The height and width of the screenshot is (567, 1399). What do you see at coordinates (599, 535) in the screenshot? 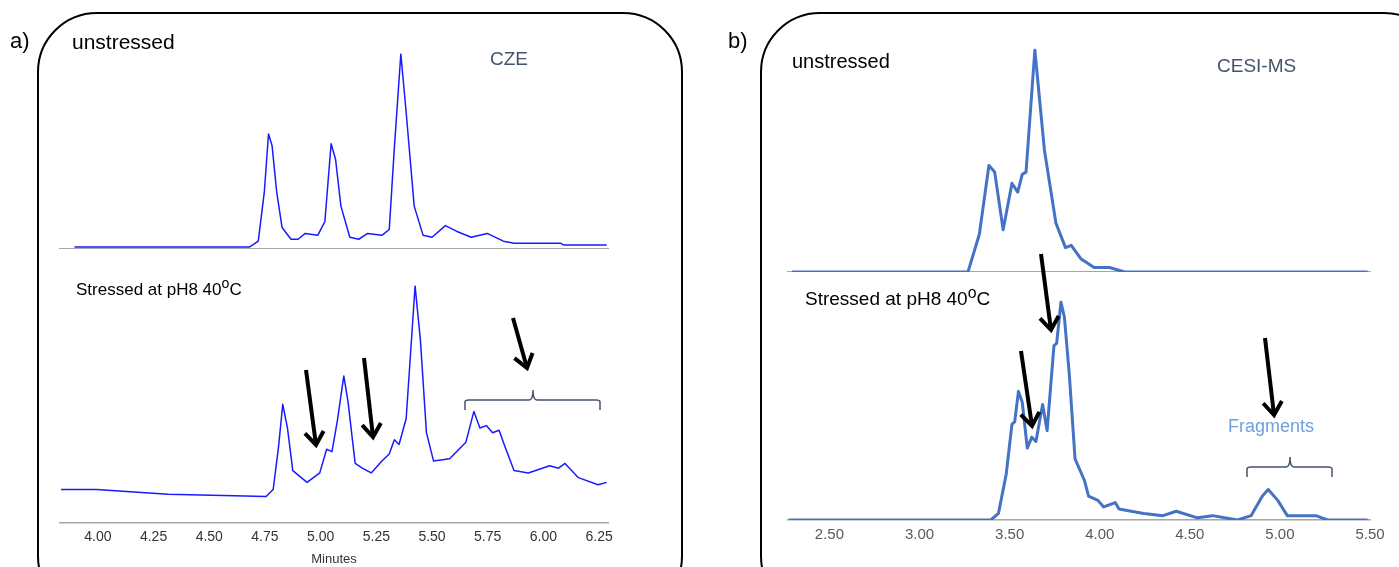
I see `x-tick-label: 6.25` at bounding box center [599, 535].